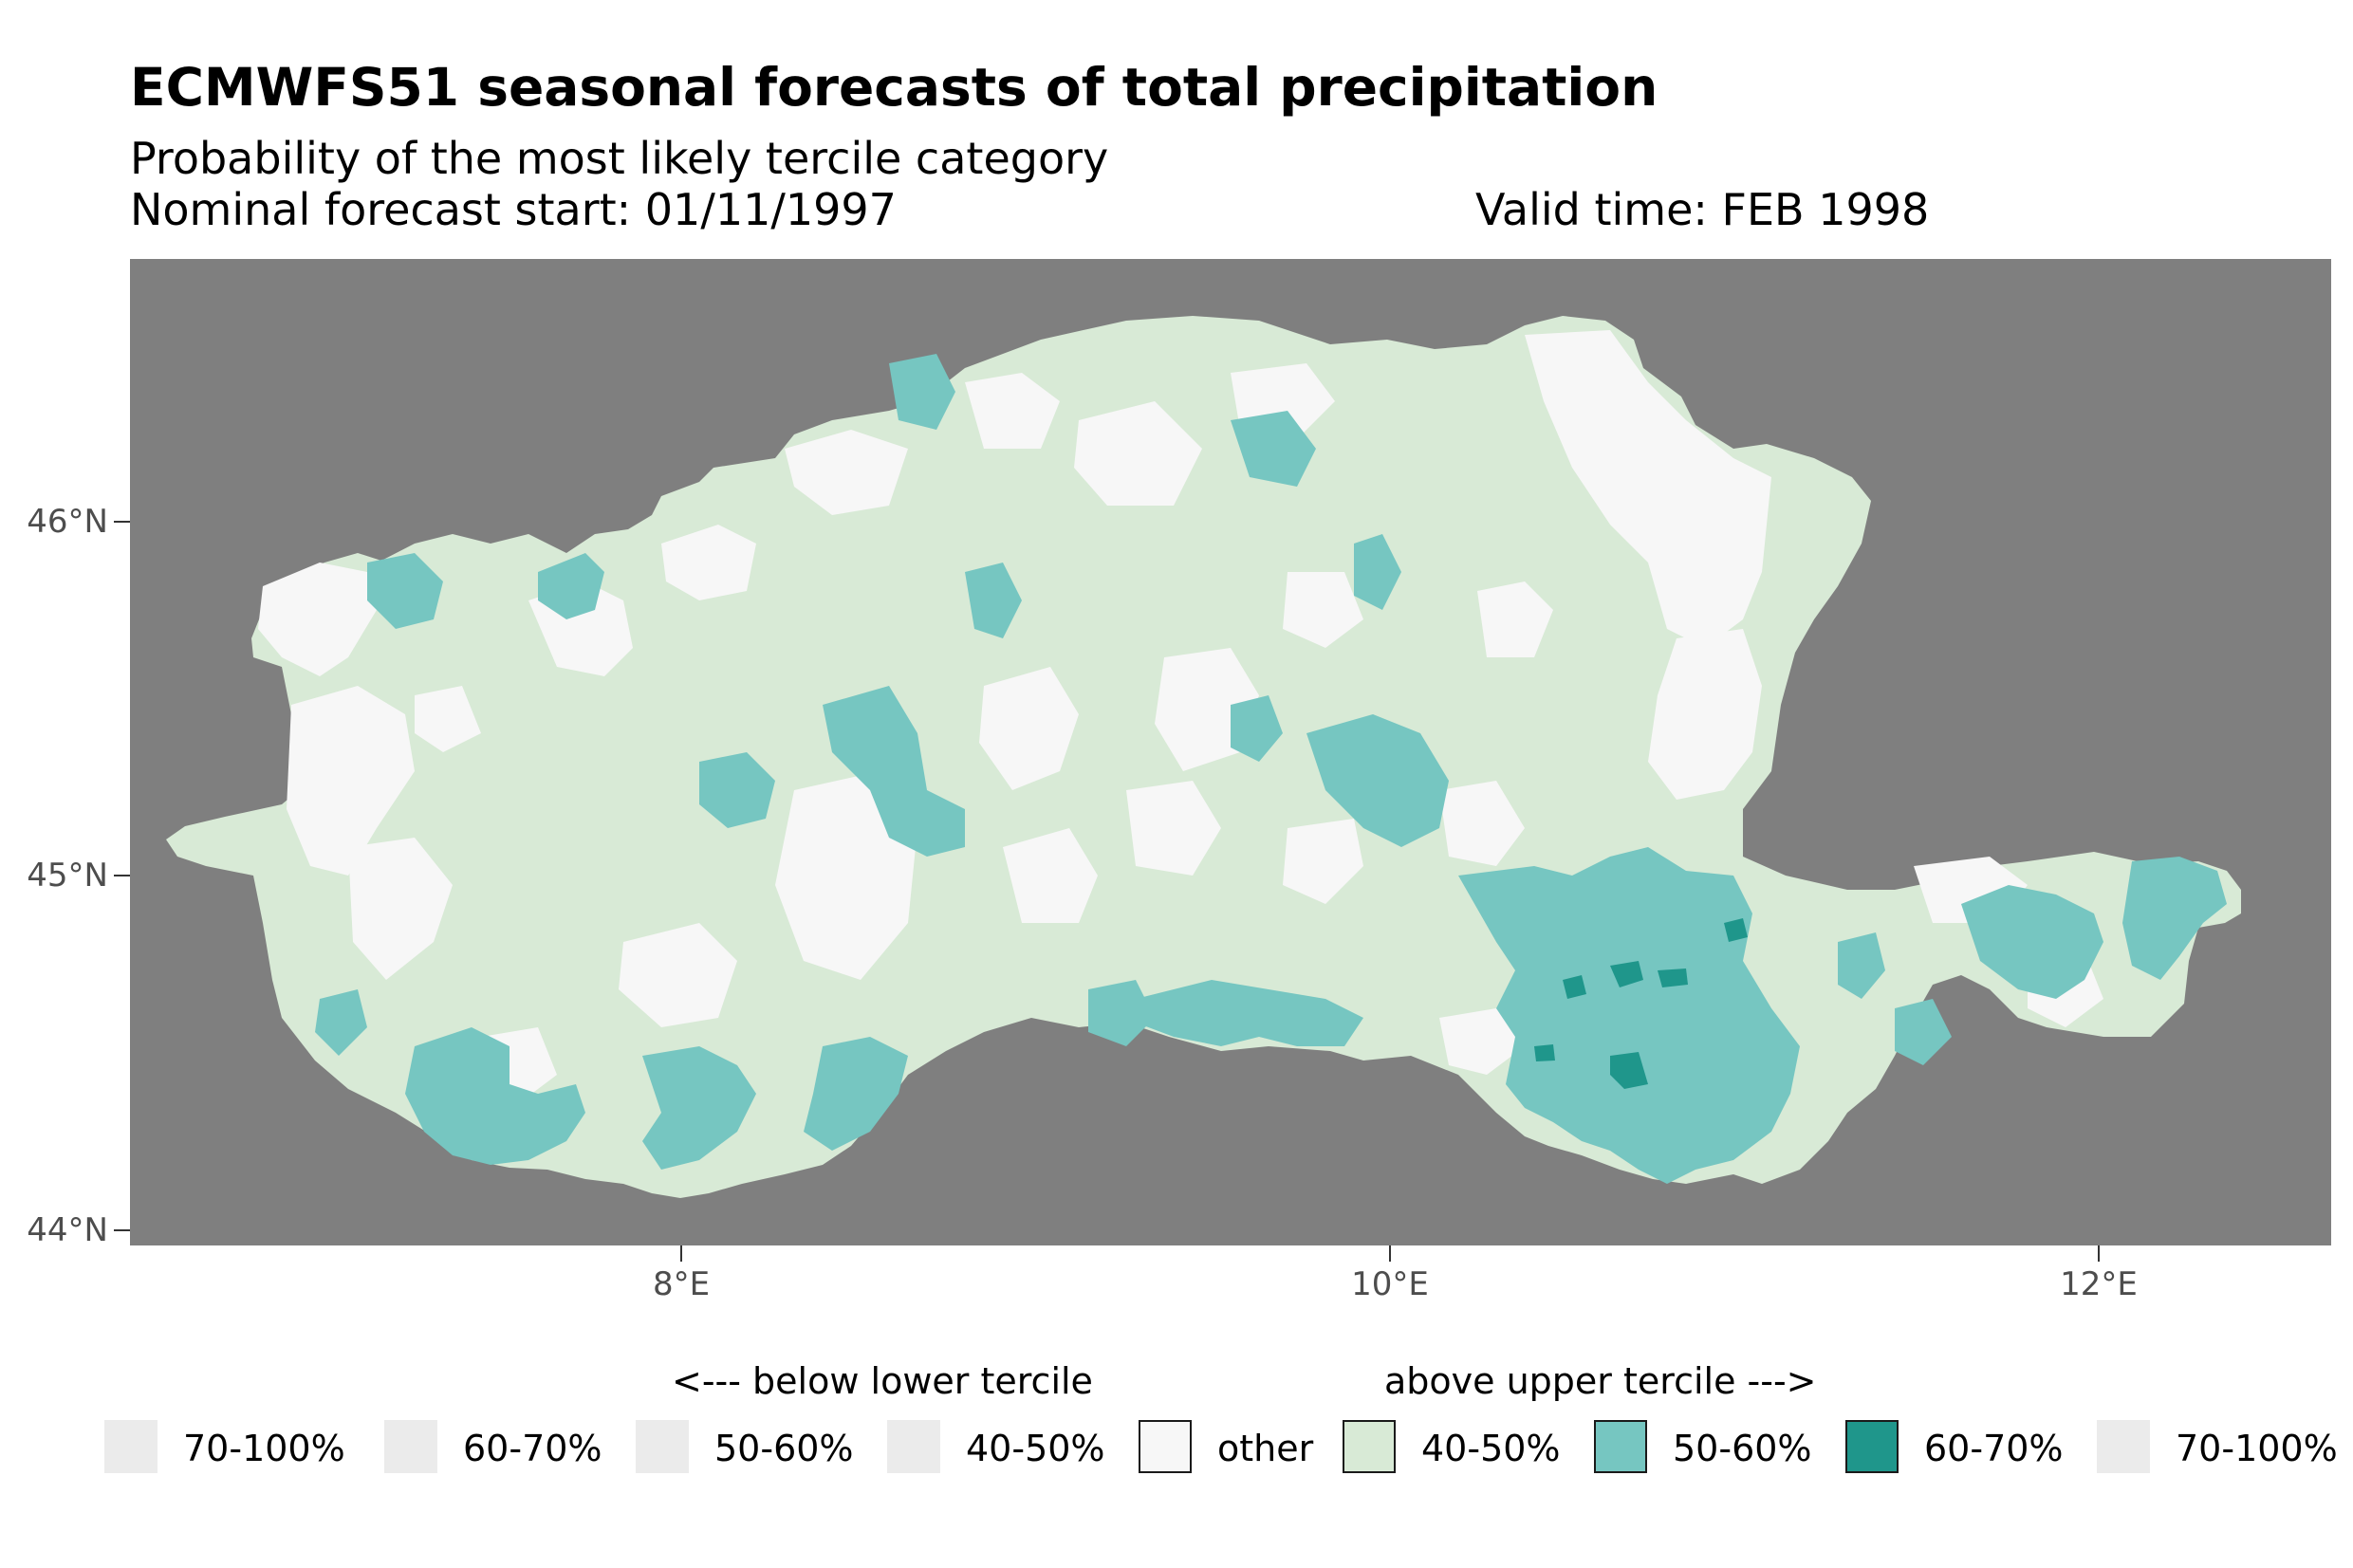  Describe the element at coordinates (1390, 1284) in the screenshot. I see `x-tick-label-10: 10°E` at that location.